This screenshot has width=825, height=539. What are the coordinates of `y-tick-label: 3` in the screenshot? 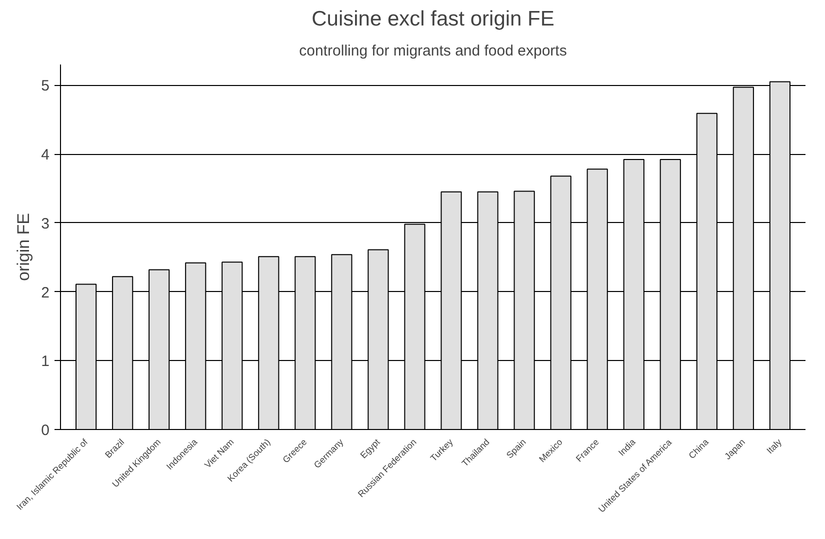 It's located at (45, 223).